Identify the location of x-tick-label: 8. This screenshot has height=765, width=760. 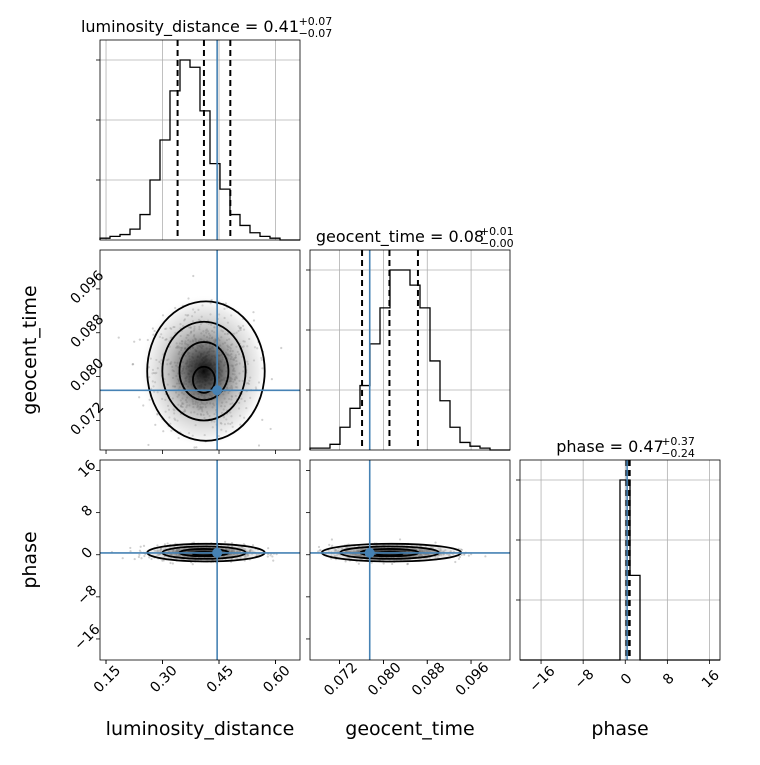
(669, 680).